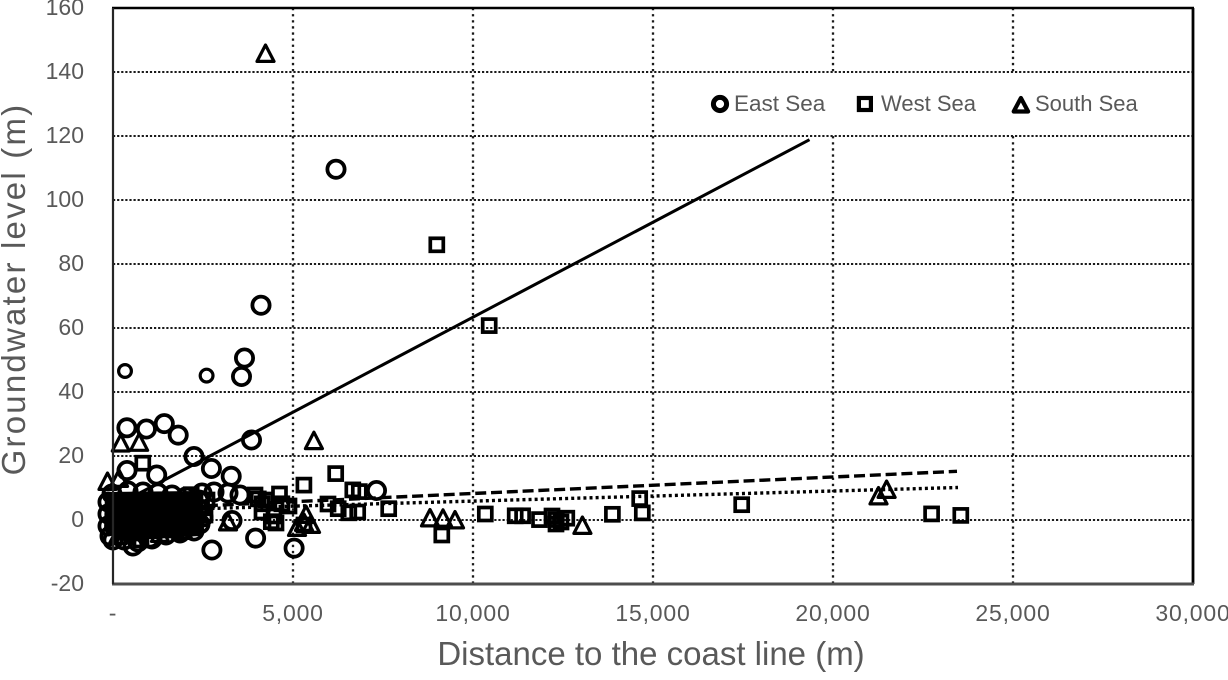  What do you see at coordinates (77, 519) in the screenshot?
I see `svg-text: 0` at bounding box center [77, 519].